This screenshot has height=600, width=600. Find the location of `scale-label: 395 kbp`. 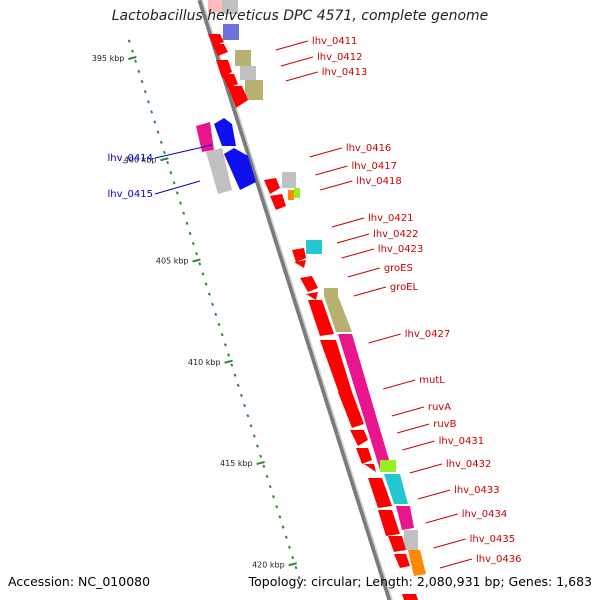

scale-label: 395 kbp is located at coordinates (108, 58).